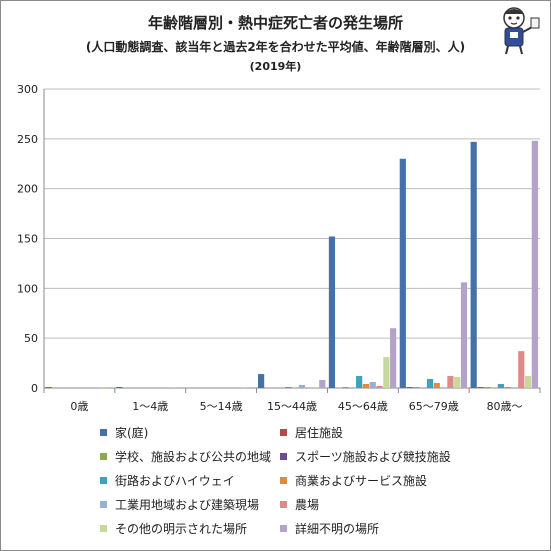 This screenshot has height=551, width=551. Describe the element at coordinates (34, 388) in the screenshot. I see `y-tick-label: 0` at that location.